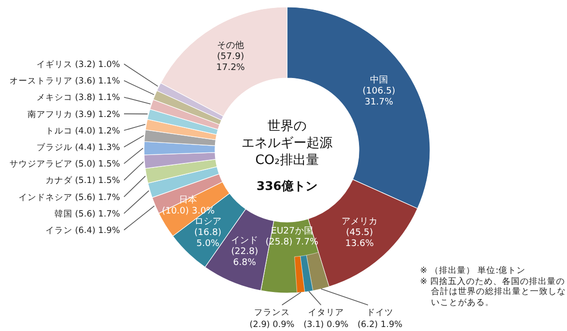  What do you see at coordinates (97, 231) in the screenshot?
I see `data-label: (6.4) 1.9%` at bounding box center [97, 231].